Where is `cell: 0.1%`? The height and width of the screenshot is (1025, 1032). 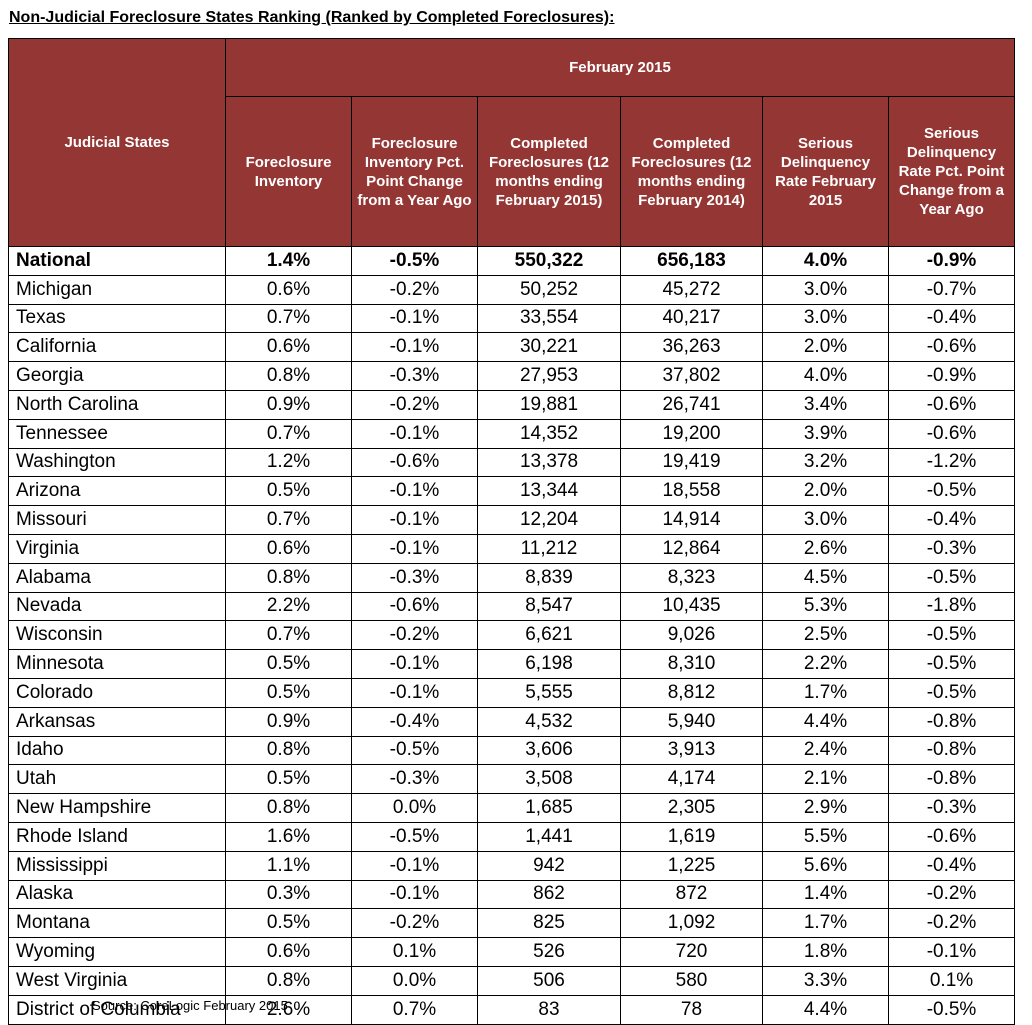 cell: 0.1% is located at coordinates (951, 980).